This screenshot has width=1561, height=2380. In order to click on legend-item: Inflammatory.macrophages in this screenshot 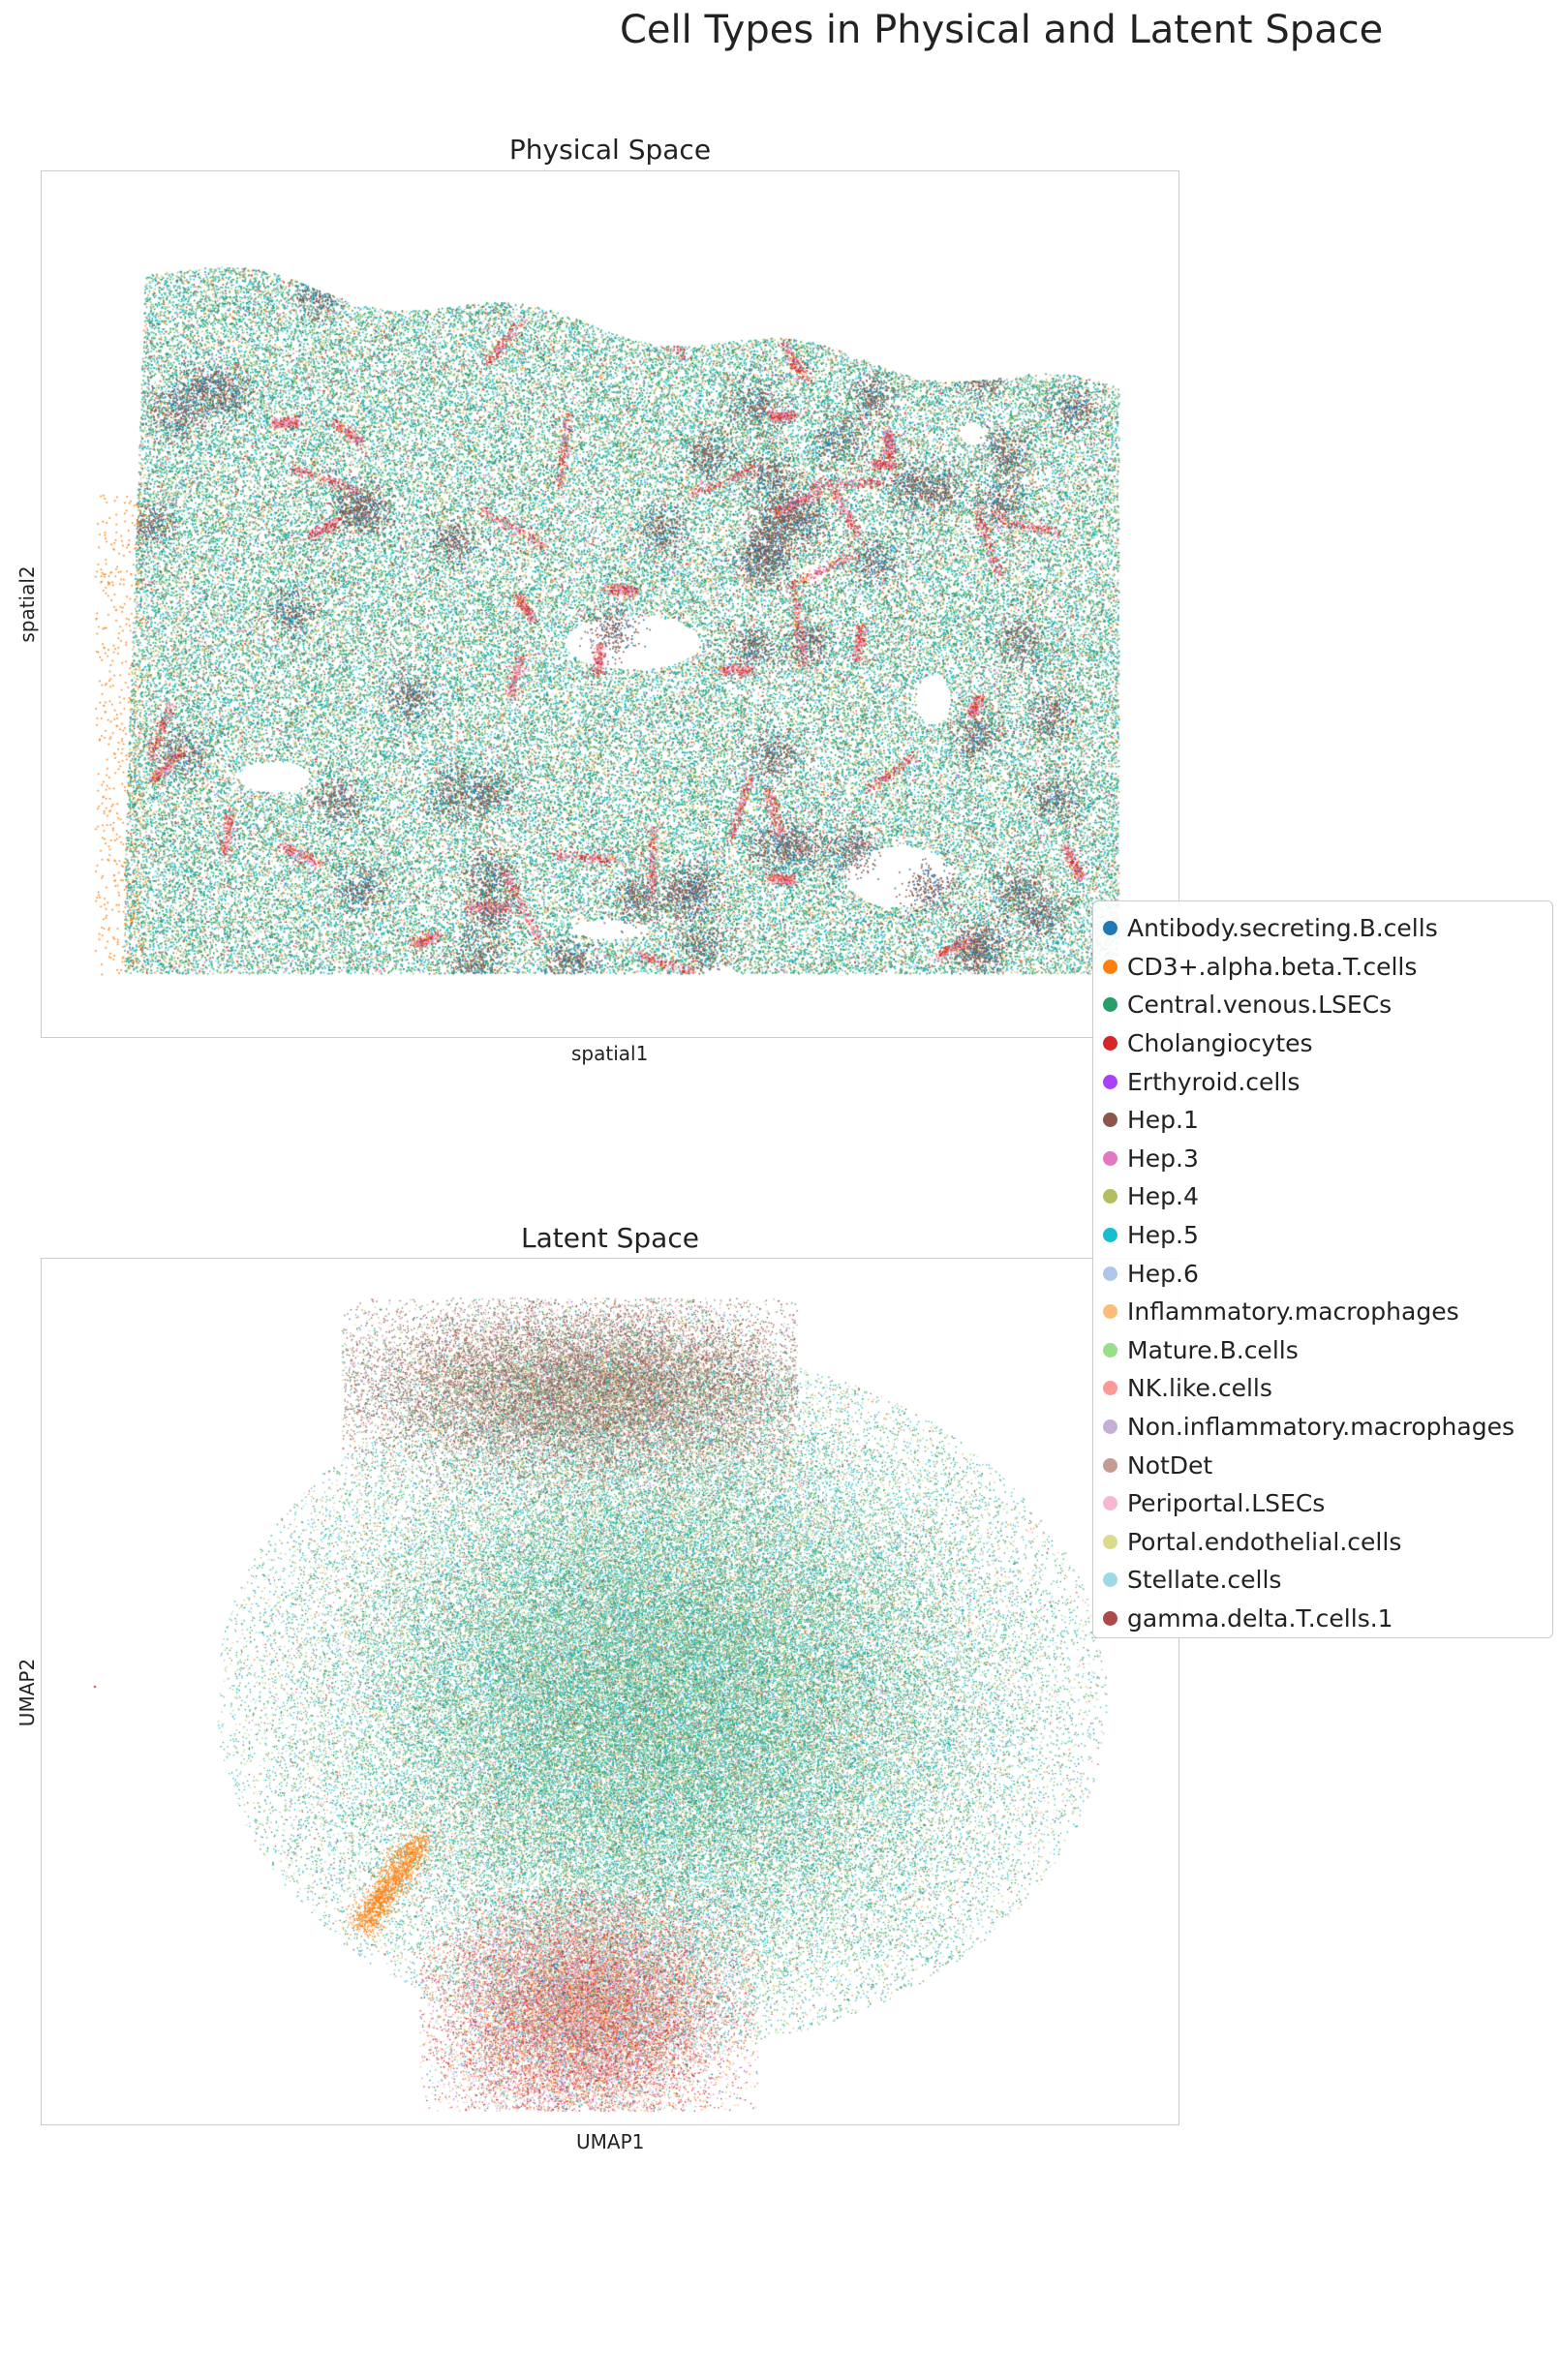, I will do `click(1327, 1312)`.